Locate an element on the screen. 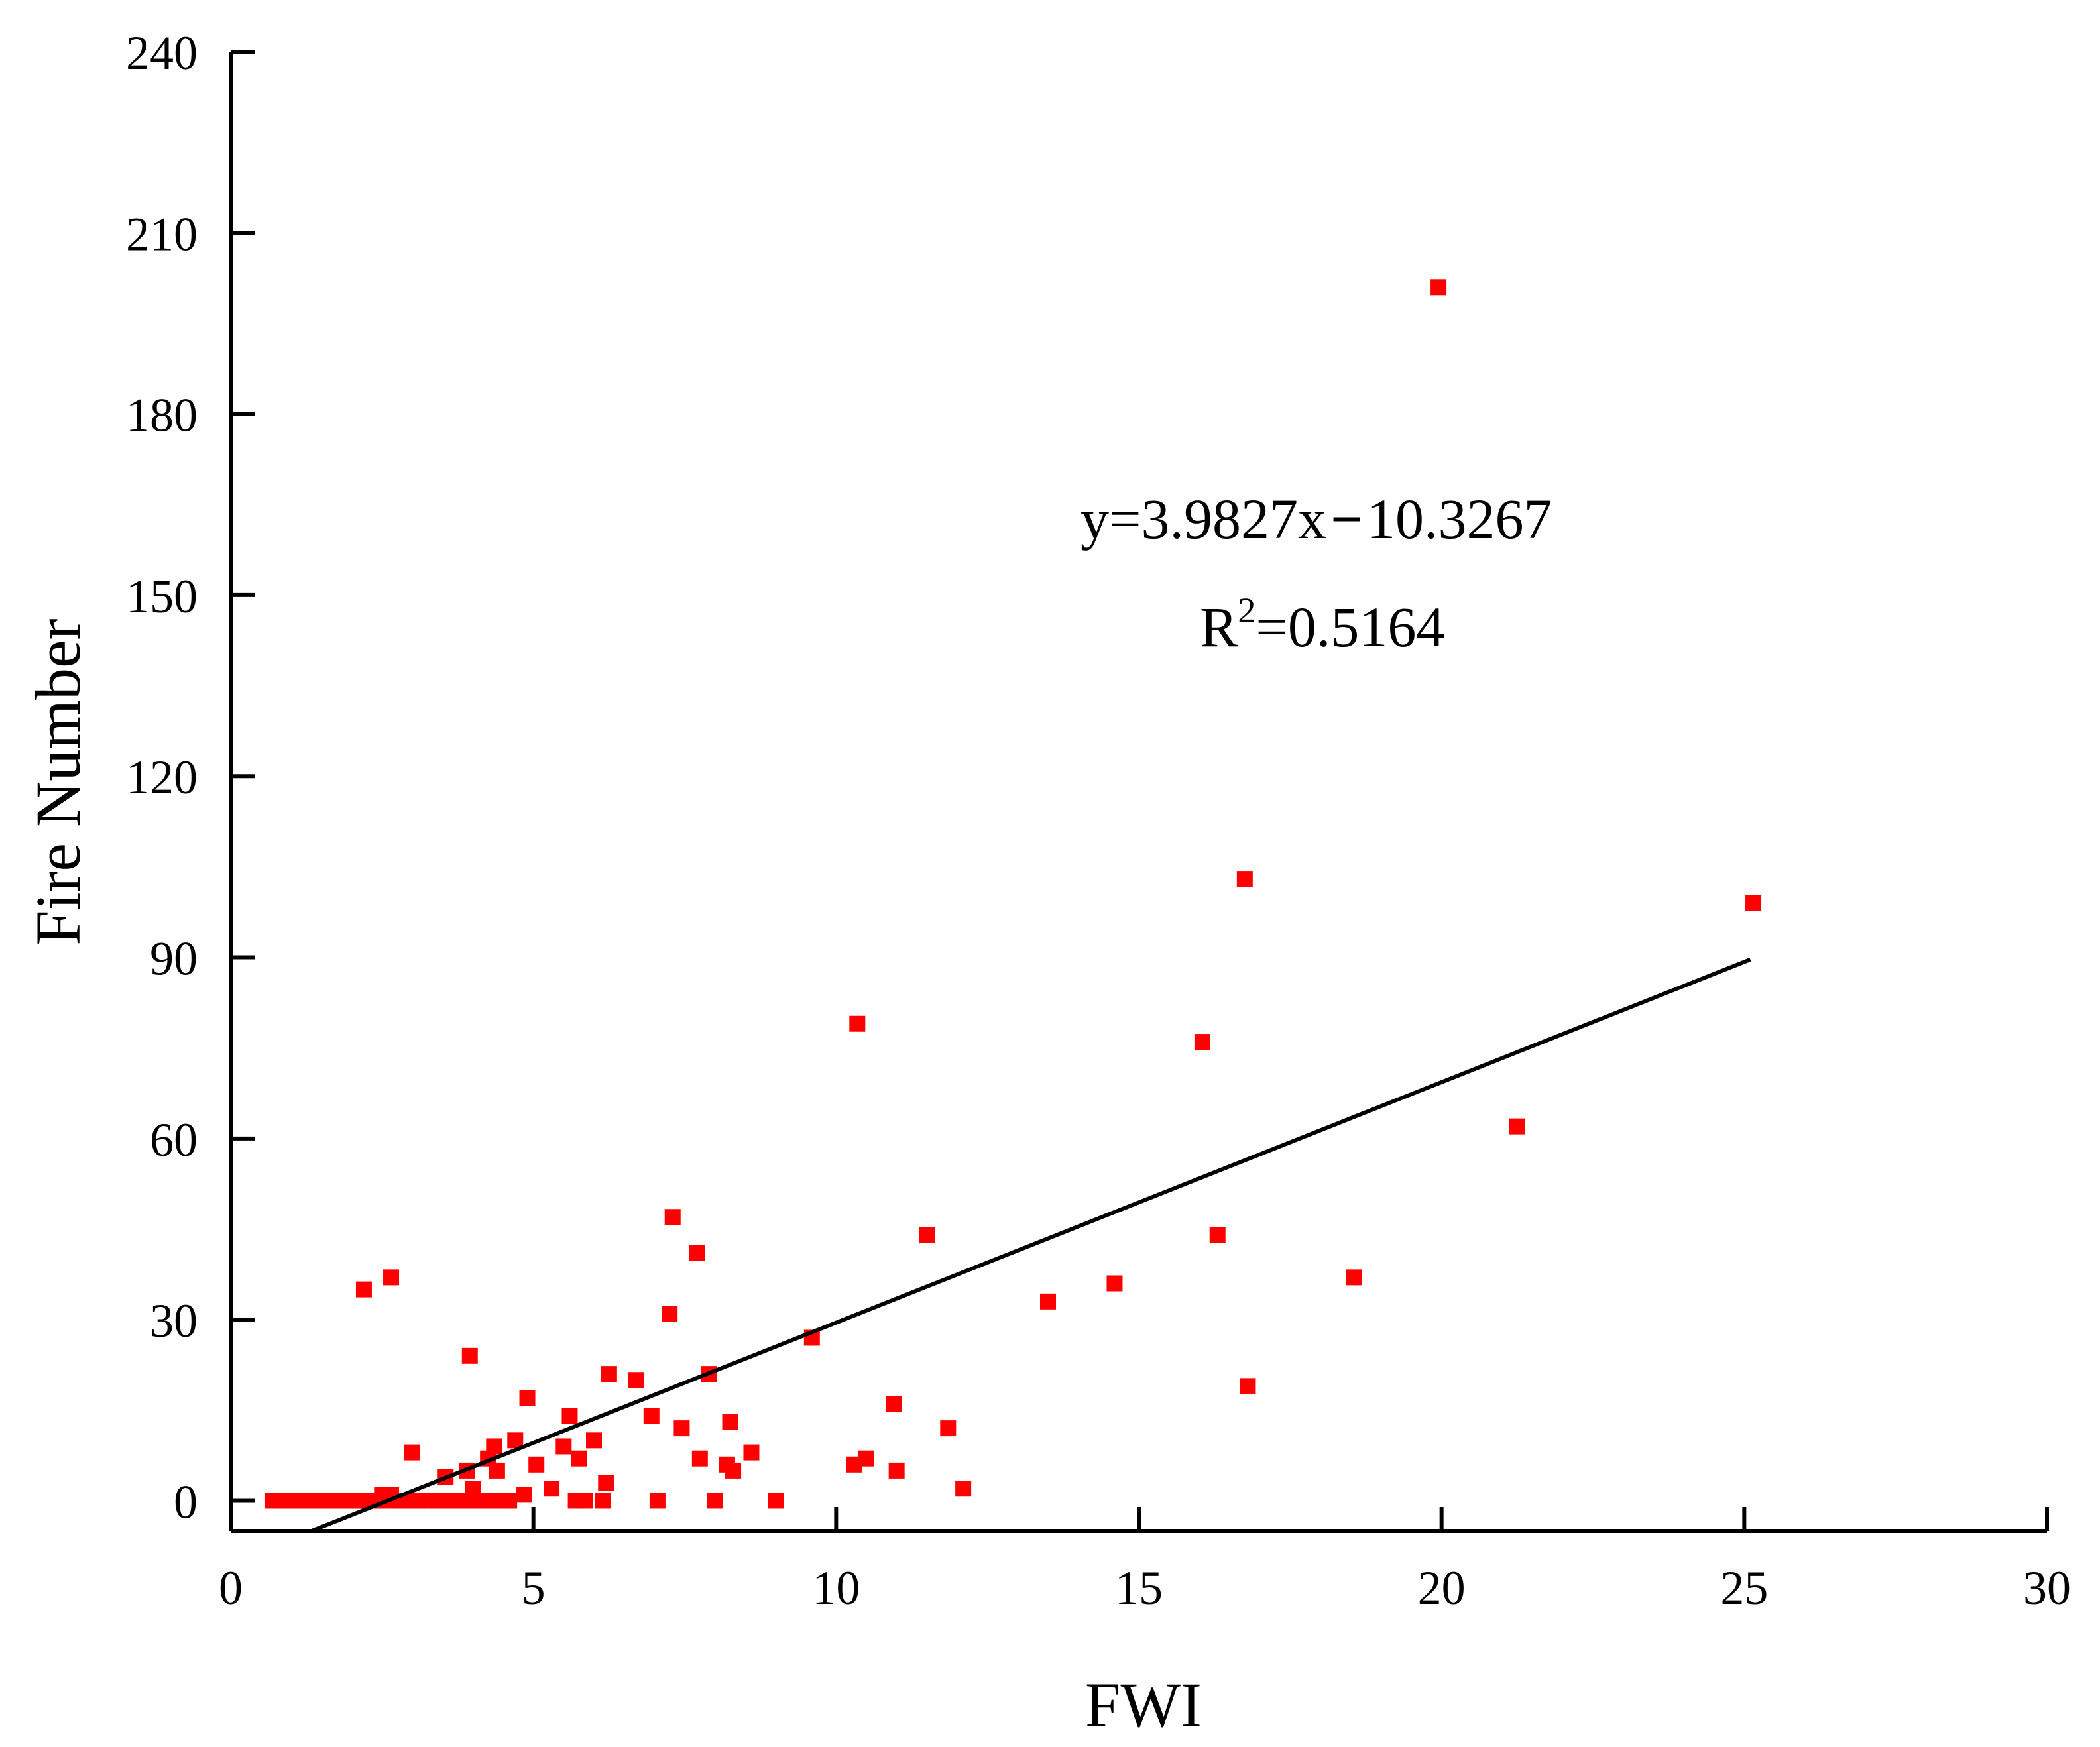 Image resolution: width=2100 pixels, height=1747 pixels. x-tick-label: 25 is located at coordinates (1744, 1587).